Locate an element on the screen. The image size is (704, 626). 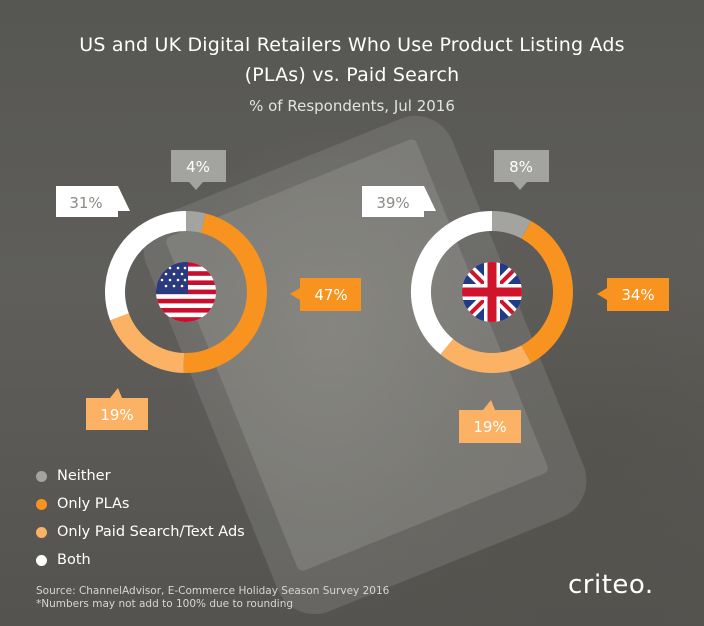
uk-label-both: 39% is located at coordinates (392, 203).